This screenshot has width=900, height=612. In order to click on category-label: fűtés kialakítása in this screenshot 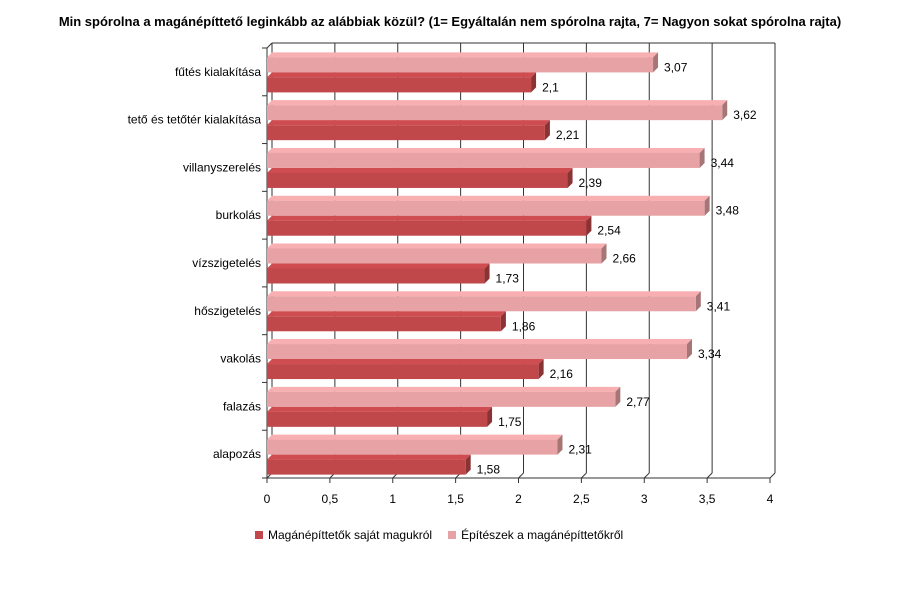, I will do `click(218, 72)`.